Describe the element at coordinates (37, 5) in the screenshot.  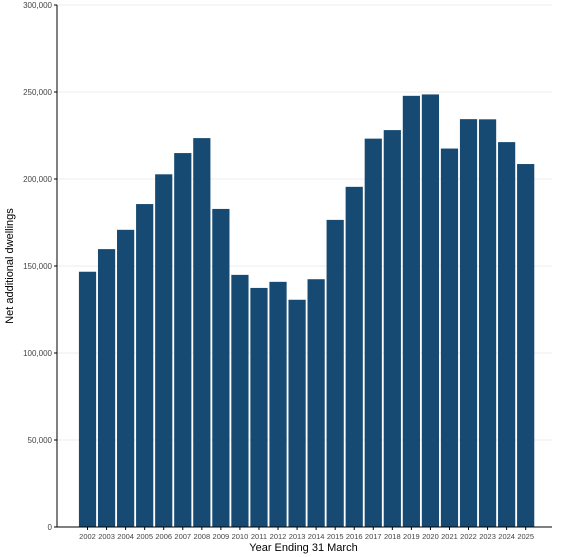
I see `y-tick-label: 300,000` at that location.